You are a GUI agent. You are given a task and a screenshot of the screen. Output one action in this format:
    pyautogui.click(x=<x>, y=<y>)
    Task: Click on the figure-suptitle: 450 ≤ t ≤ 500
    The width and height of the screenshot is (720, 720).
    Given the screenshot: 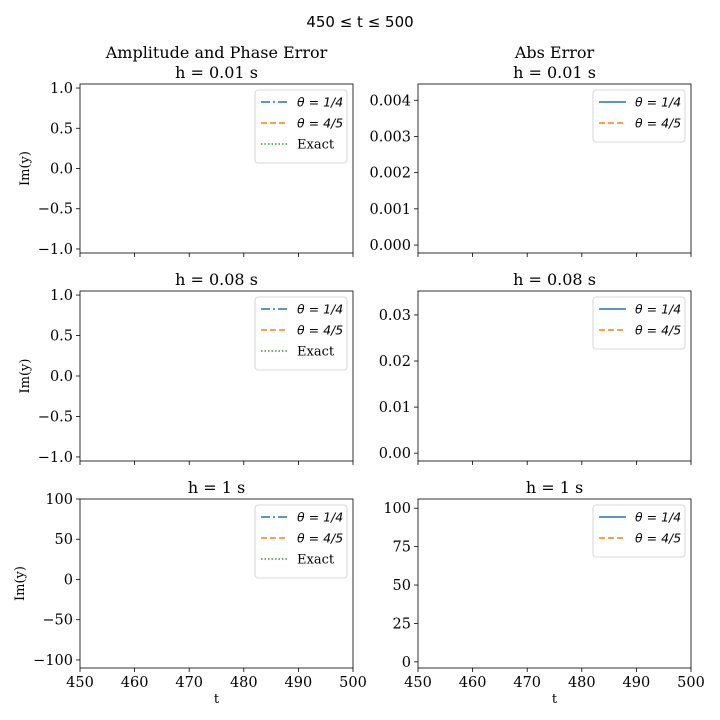 What is the action you would take?
    pyautogui.click(x=359, y=22)
    